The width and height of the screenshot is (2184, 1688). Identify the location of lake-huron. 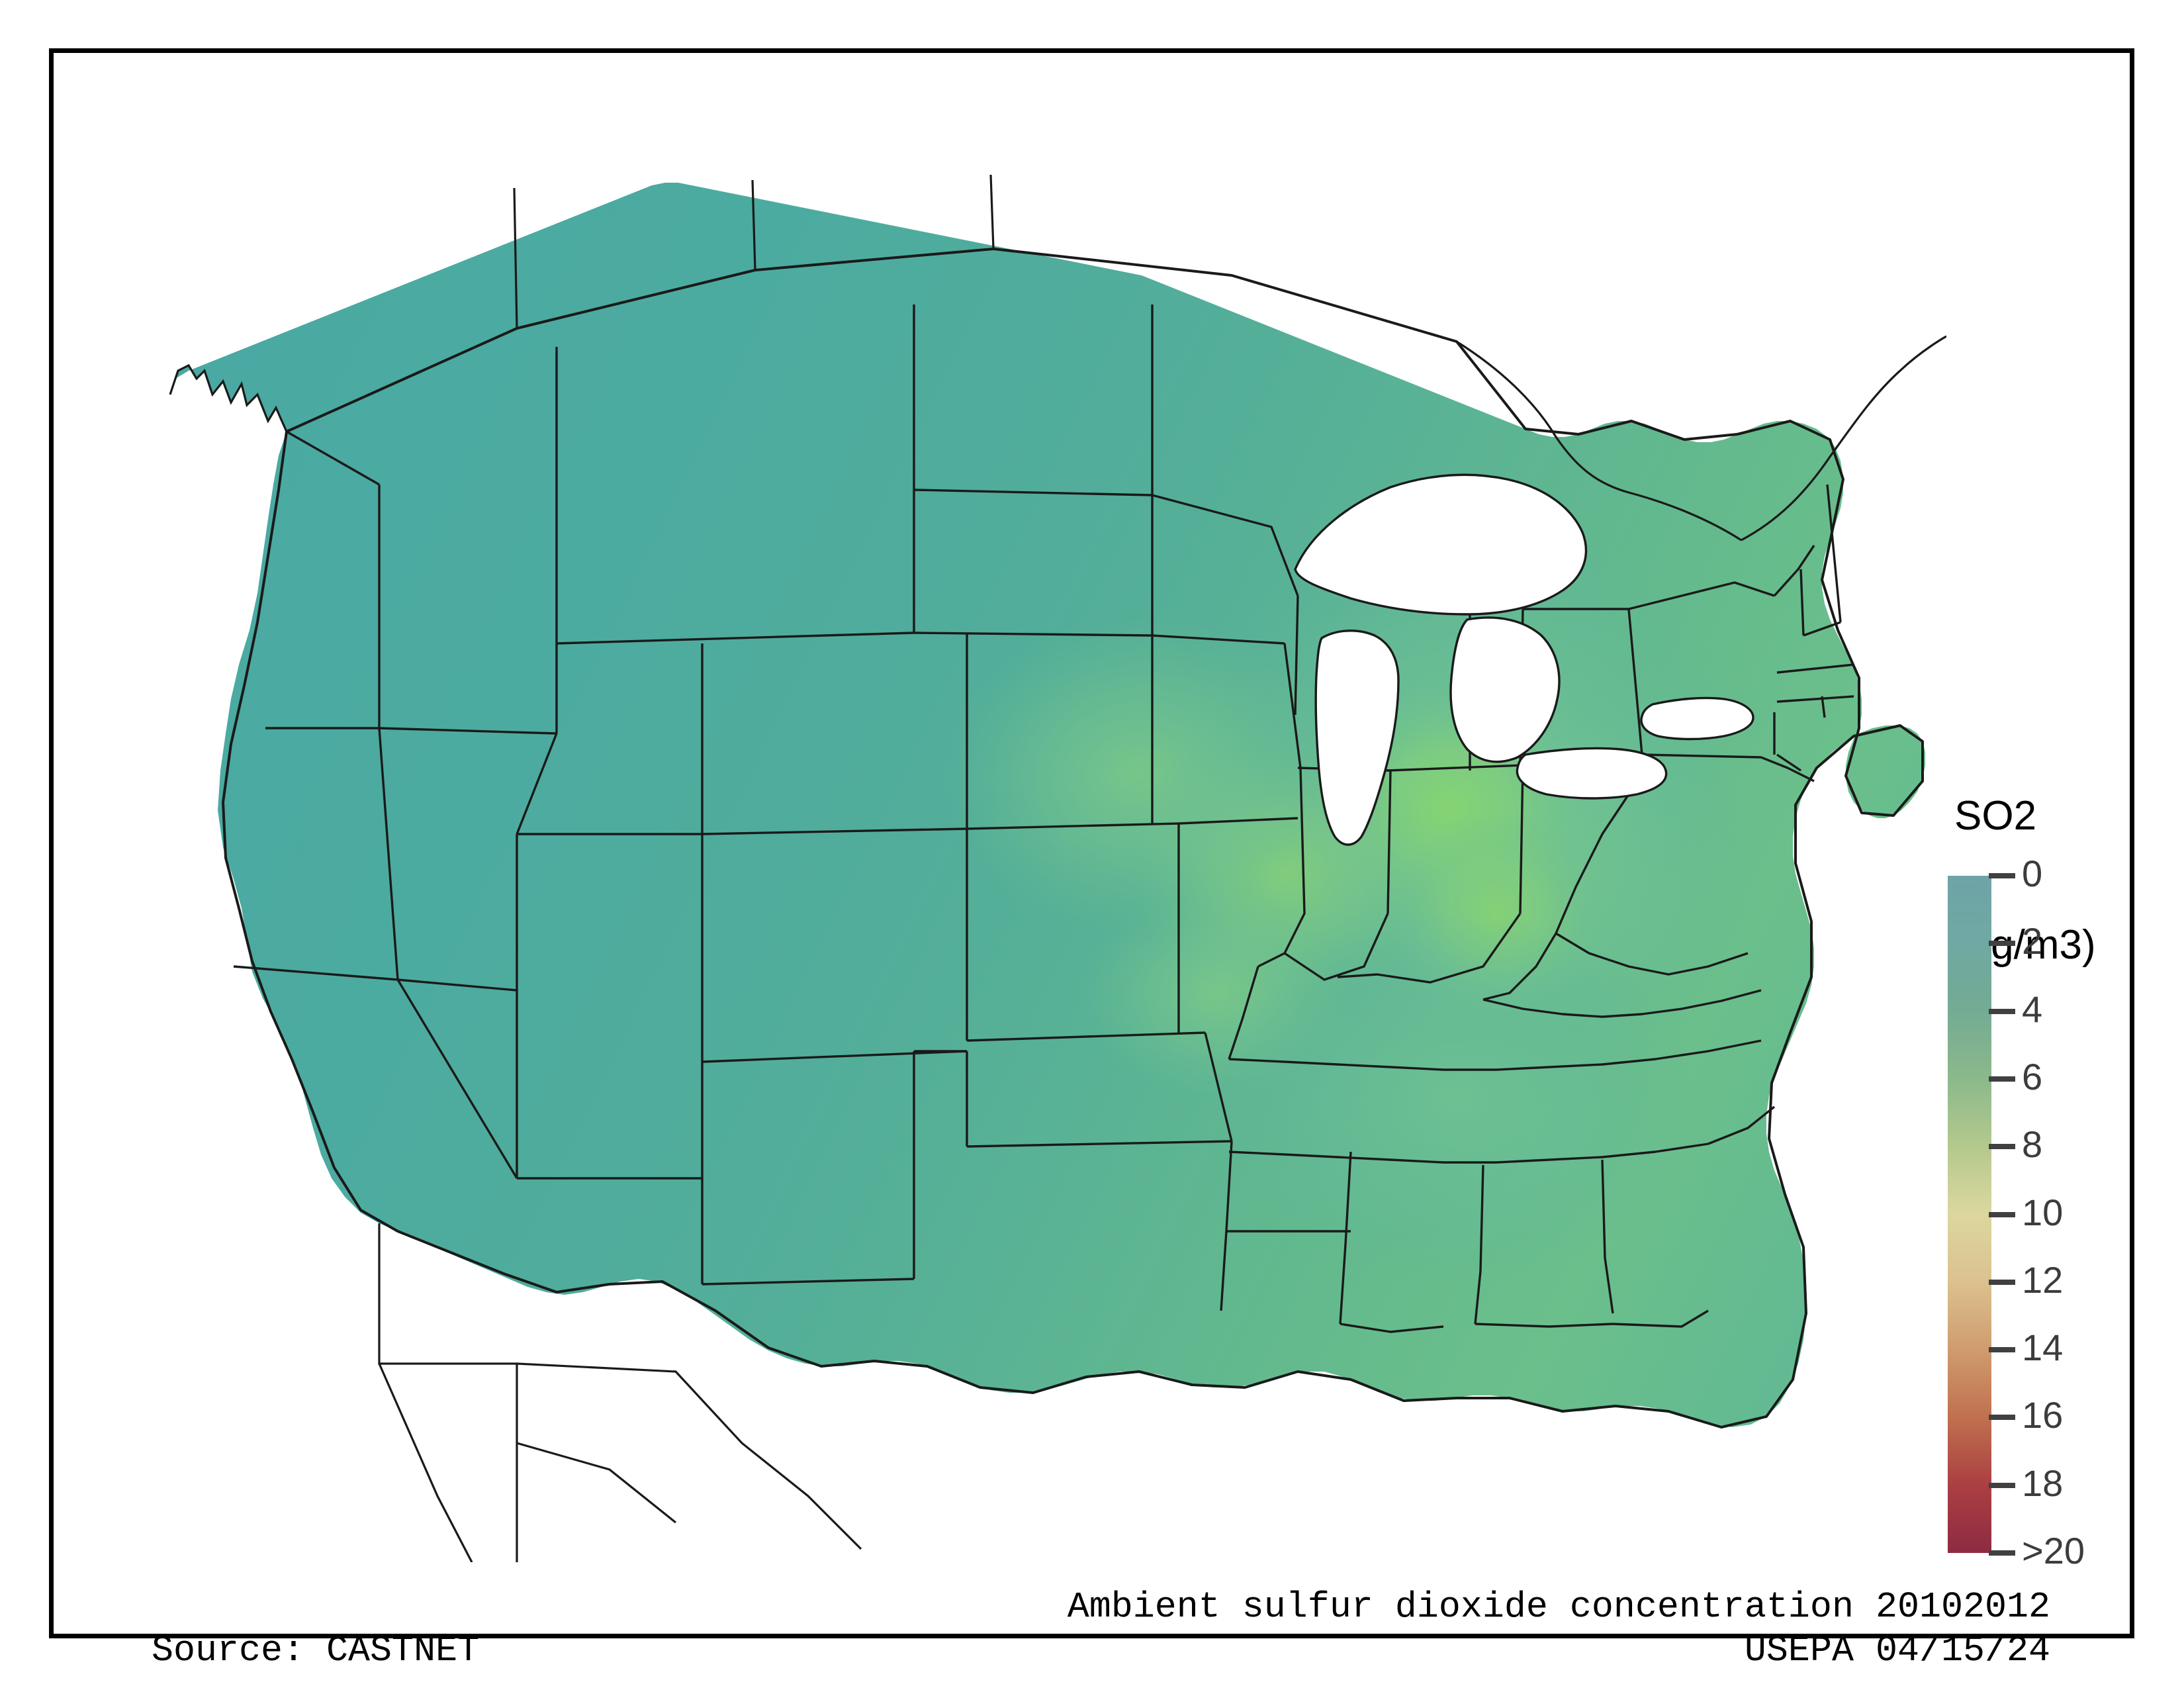
(1505, 689).